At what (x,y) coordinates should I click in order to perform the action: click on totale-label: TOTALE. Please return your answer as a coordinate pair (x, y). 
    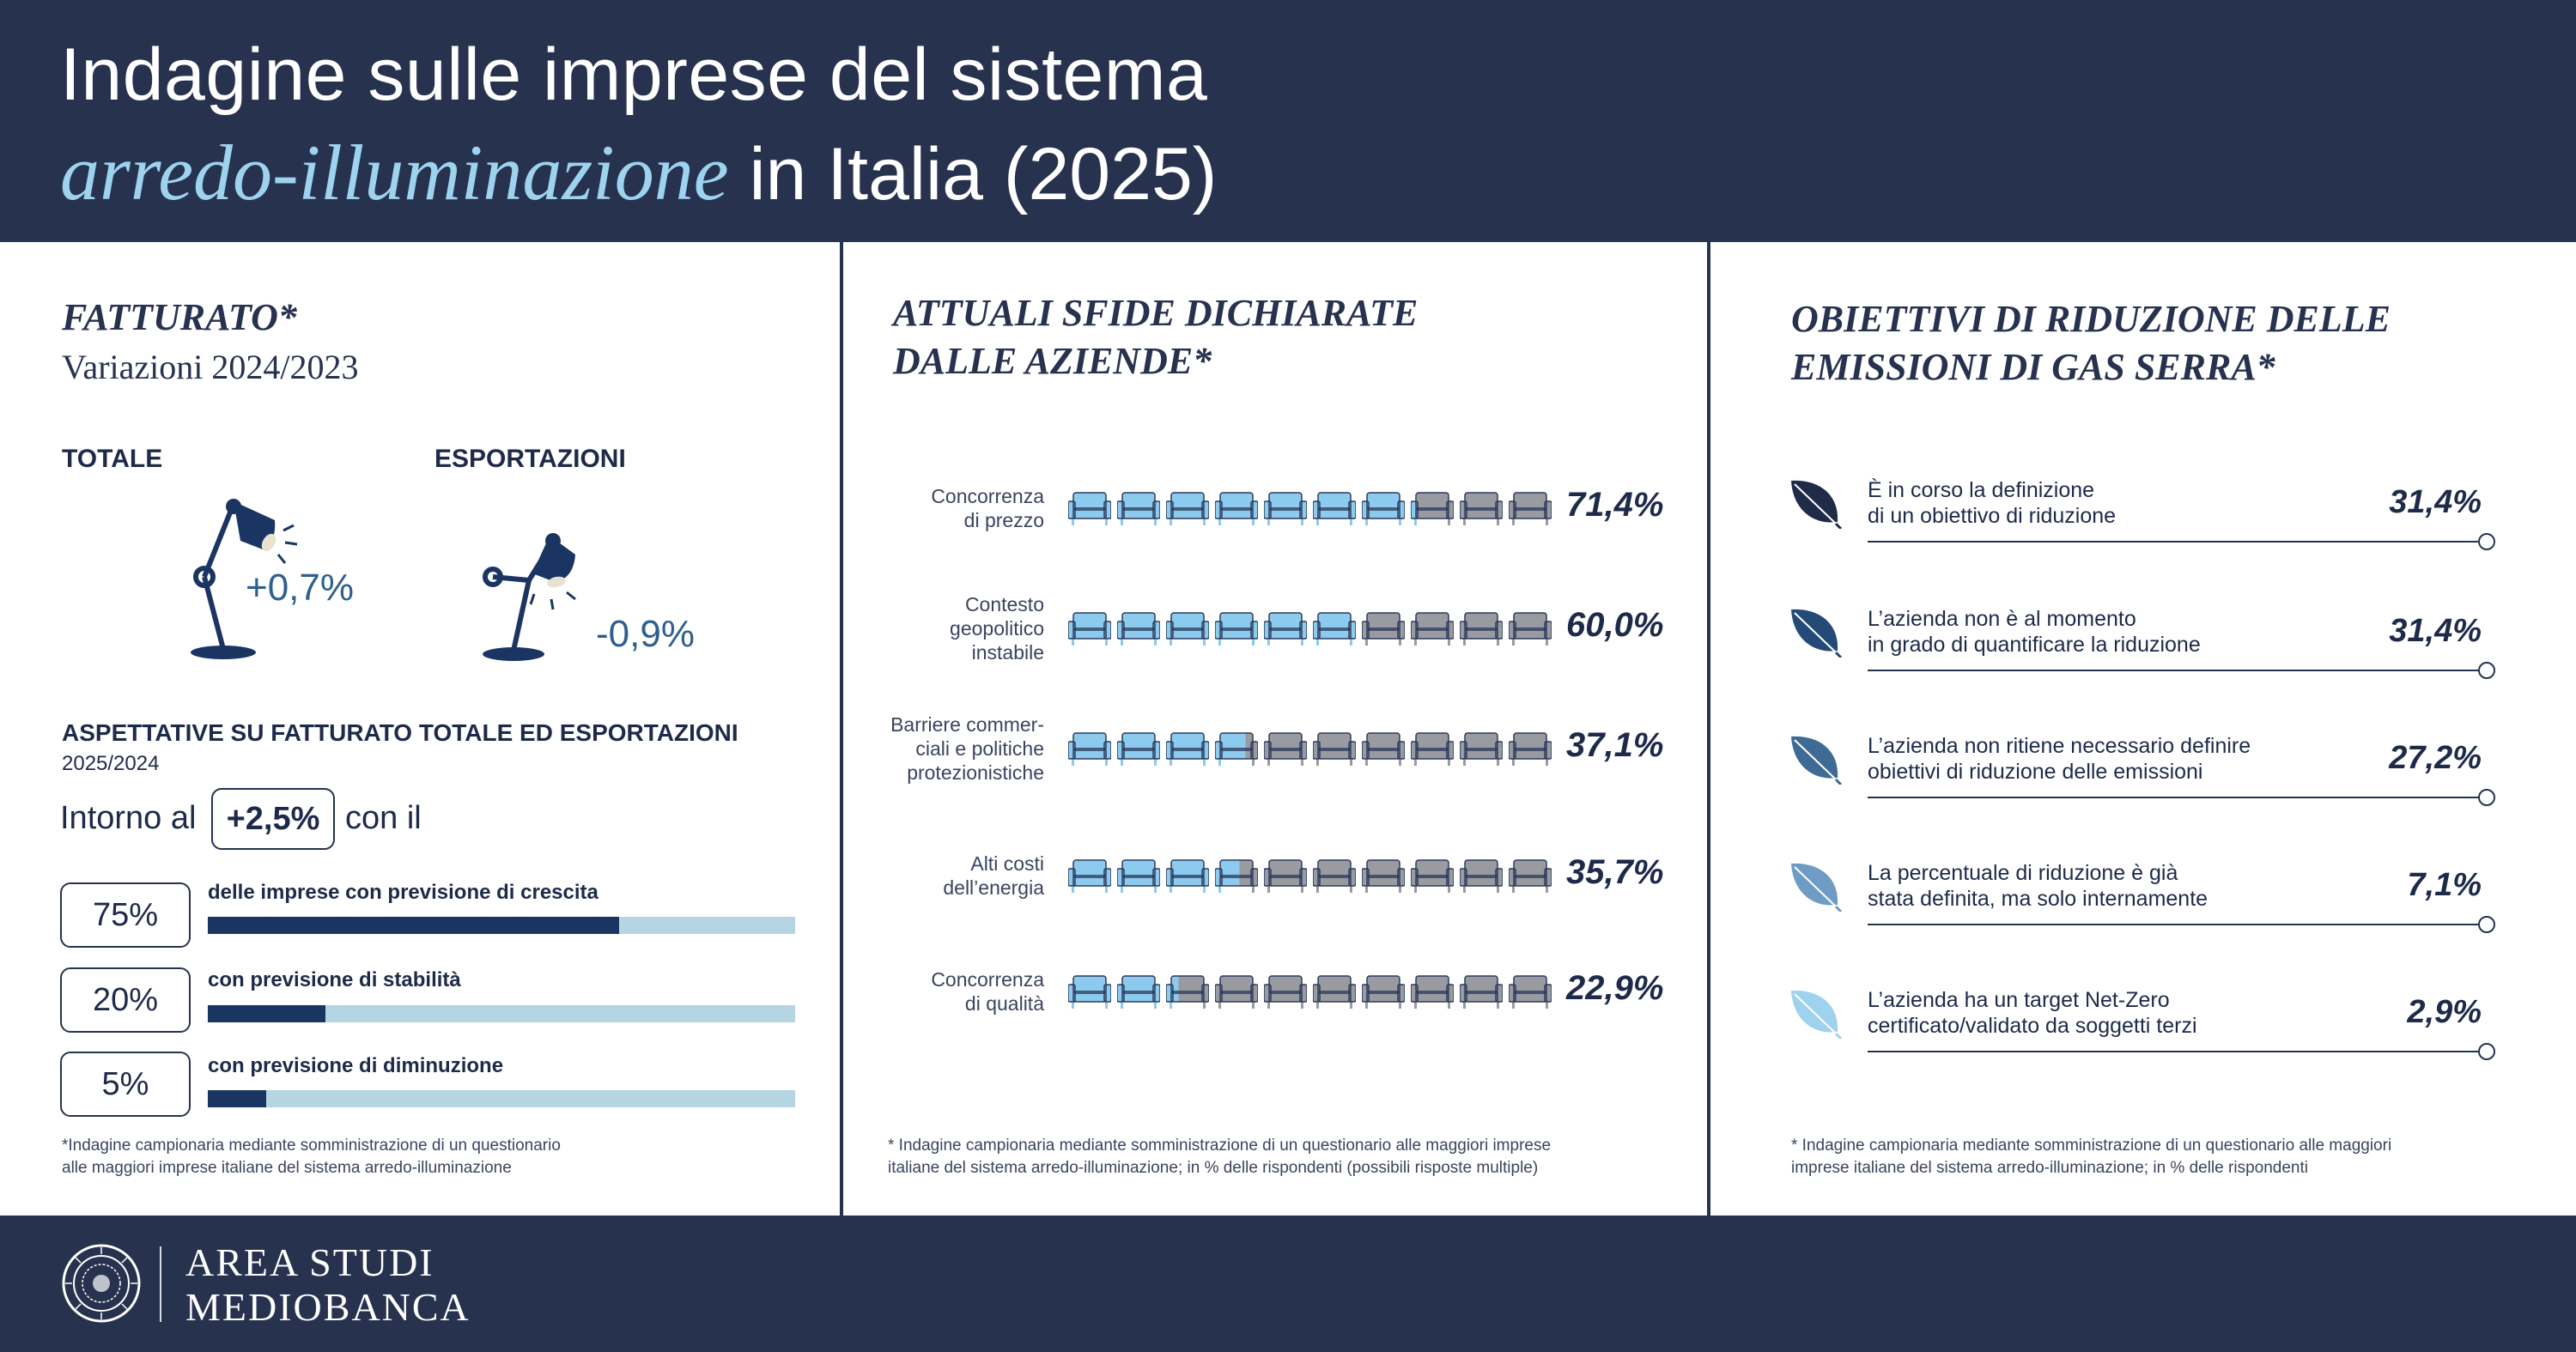
    Looking at the image, I should click on (112, 459).